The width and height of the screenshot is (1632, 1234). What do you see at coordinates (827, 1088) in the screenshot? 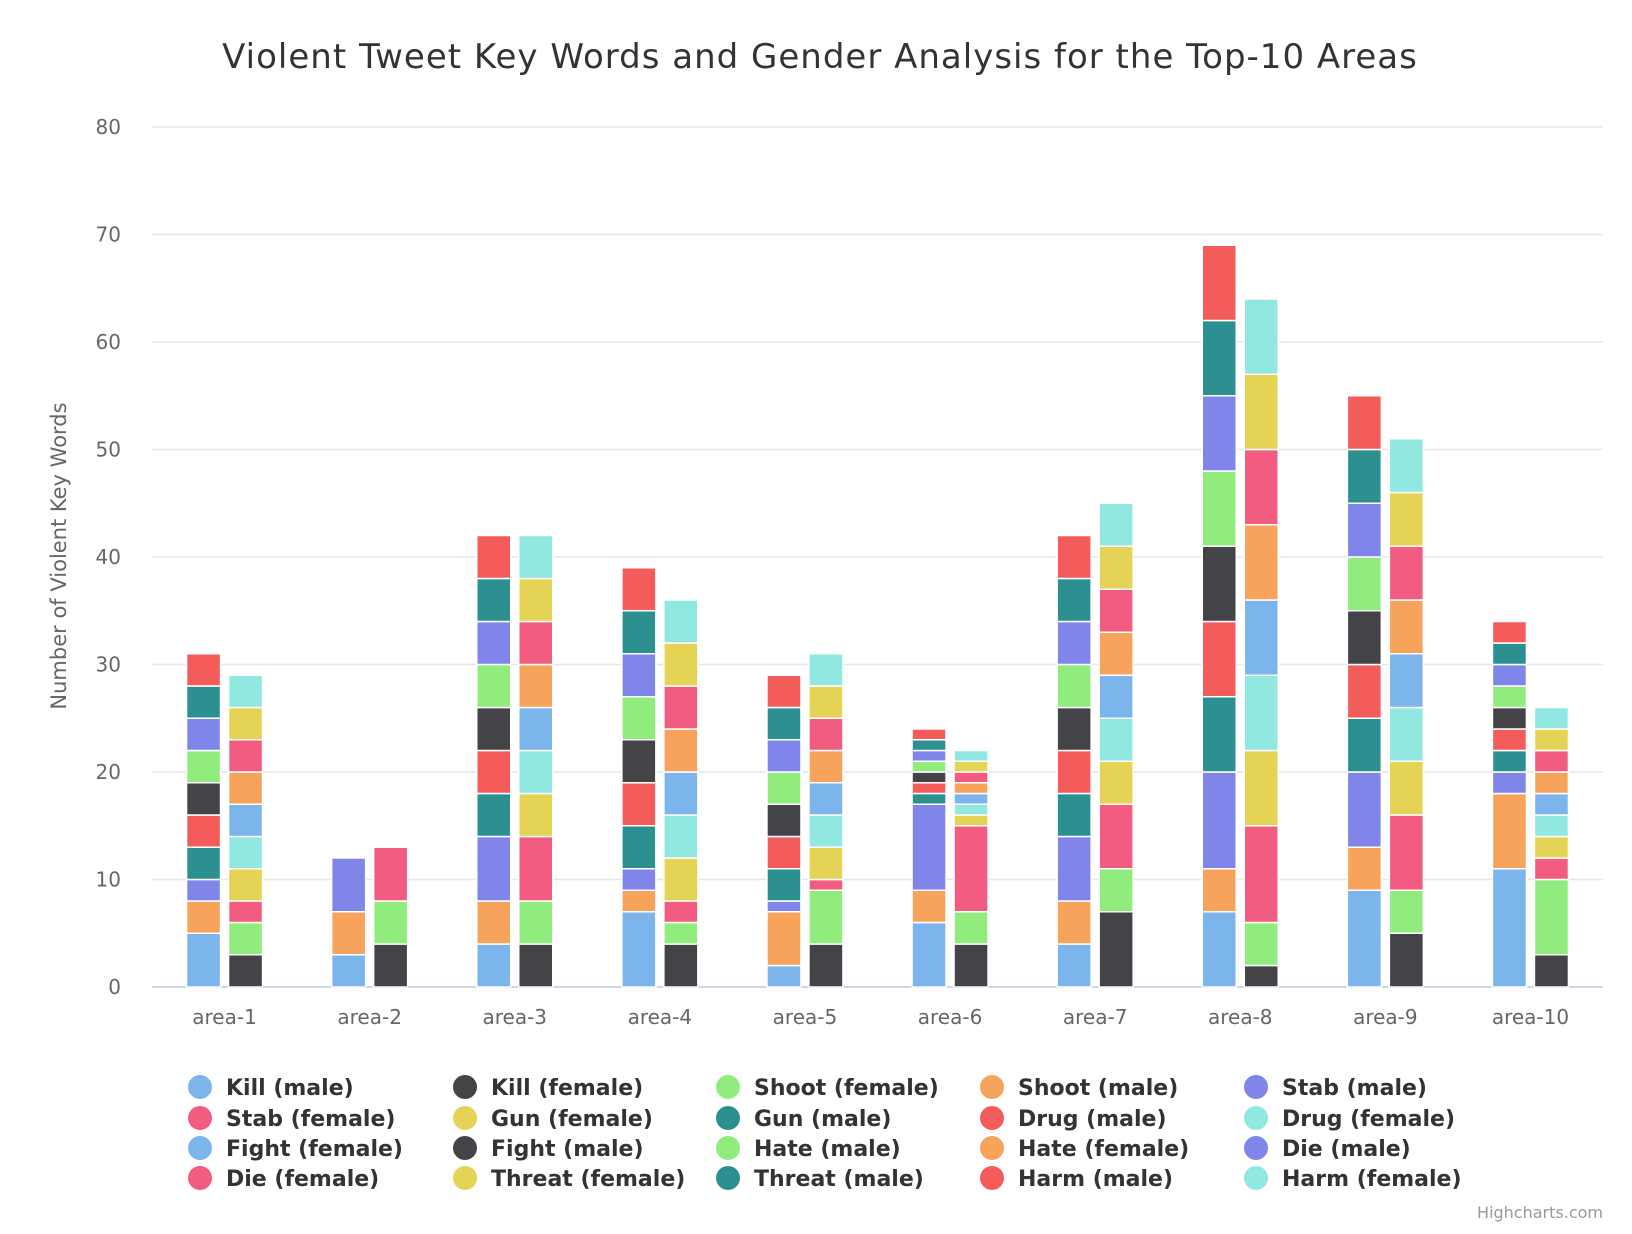
I see `legend-item: Shoot (female)` at bounding box center [827, 1088].